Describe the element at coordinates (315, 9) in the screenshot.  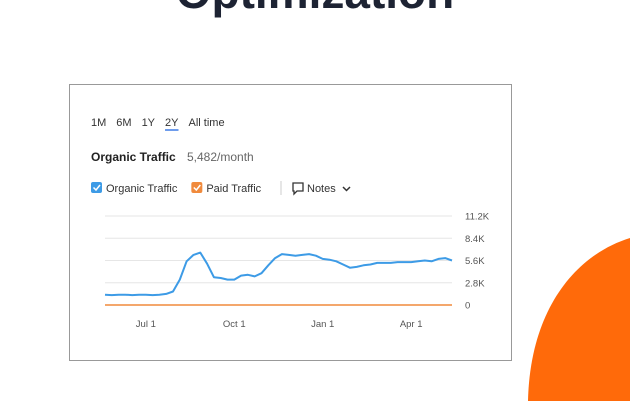
I see `heading: Optimization` at that location.